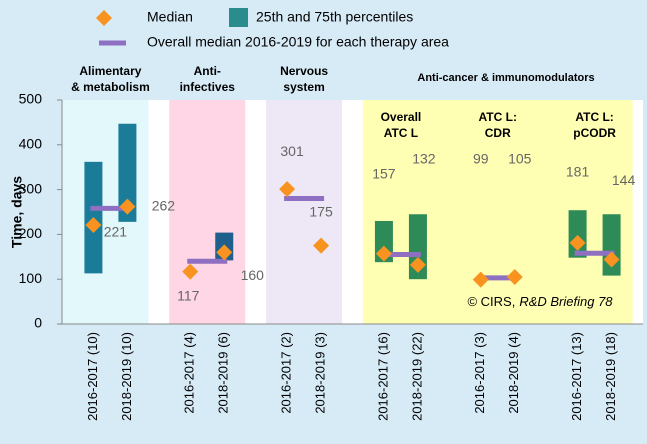 This screenshot has height=444, width=647. I want to click on median-label: 301, so click(292, 151).